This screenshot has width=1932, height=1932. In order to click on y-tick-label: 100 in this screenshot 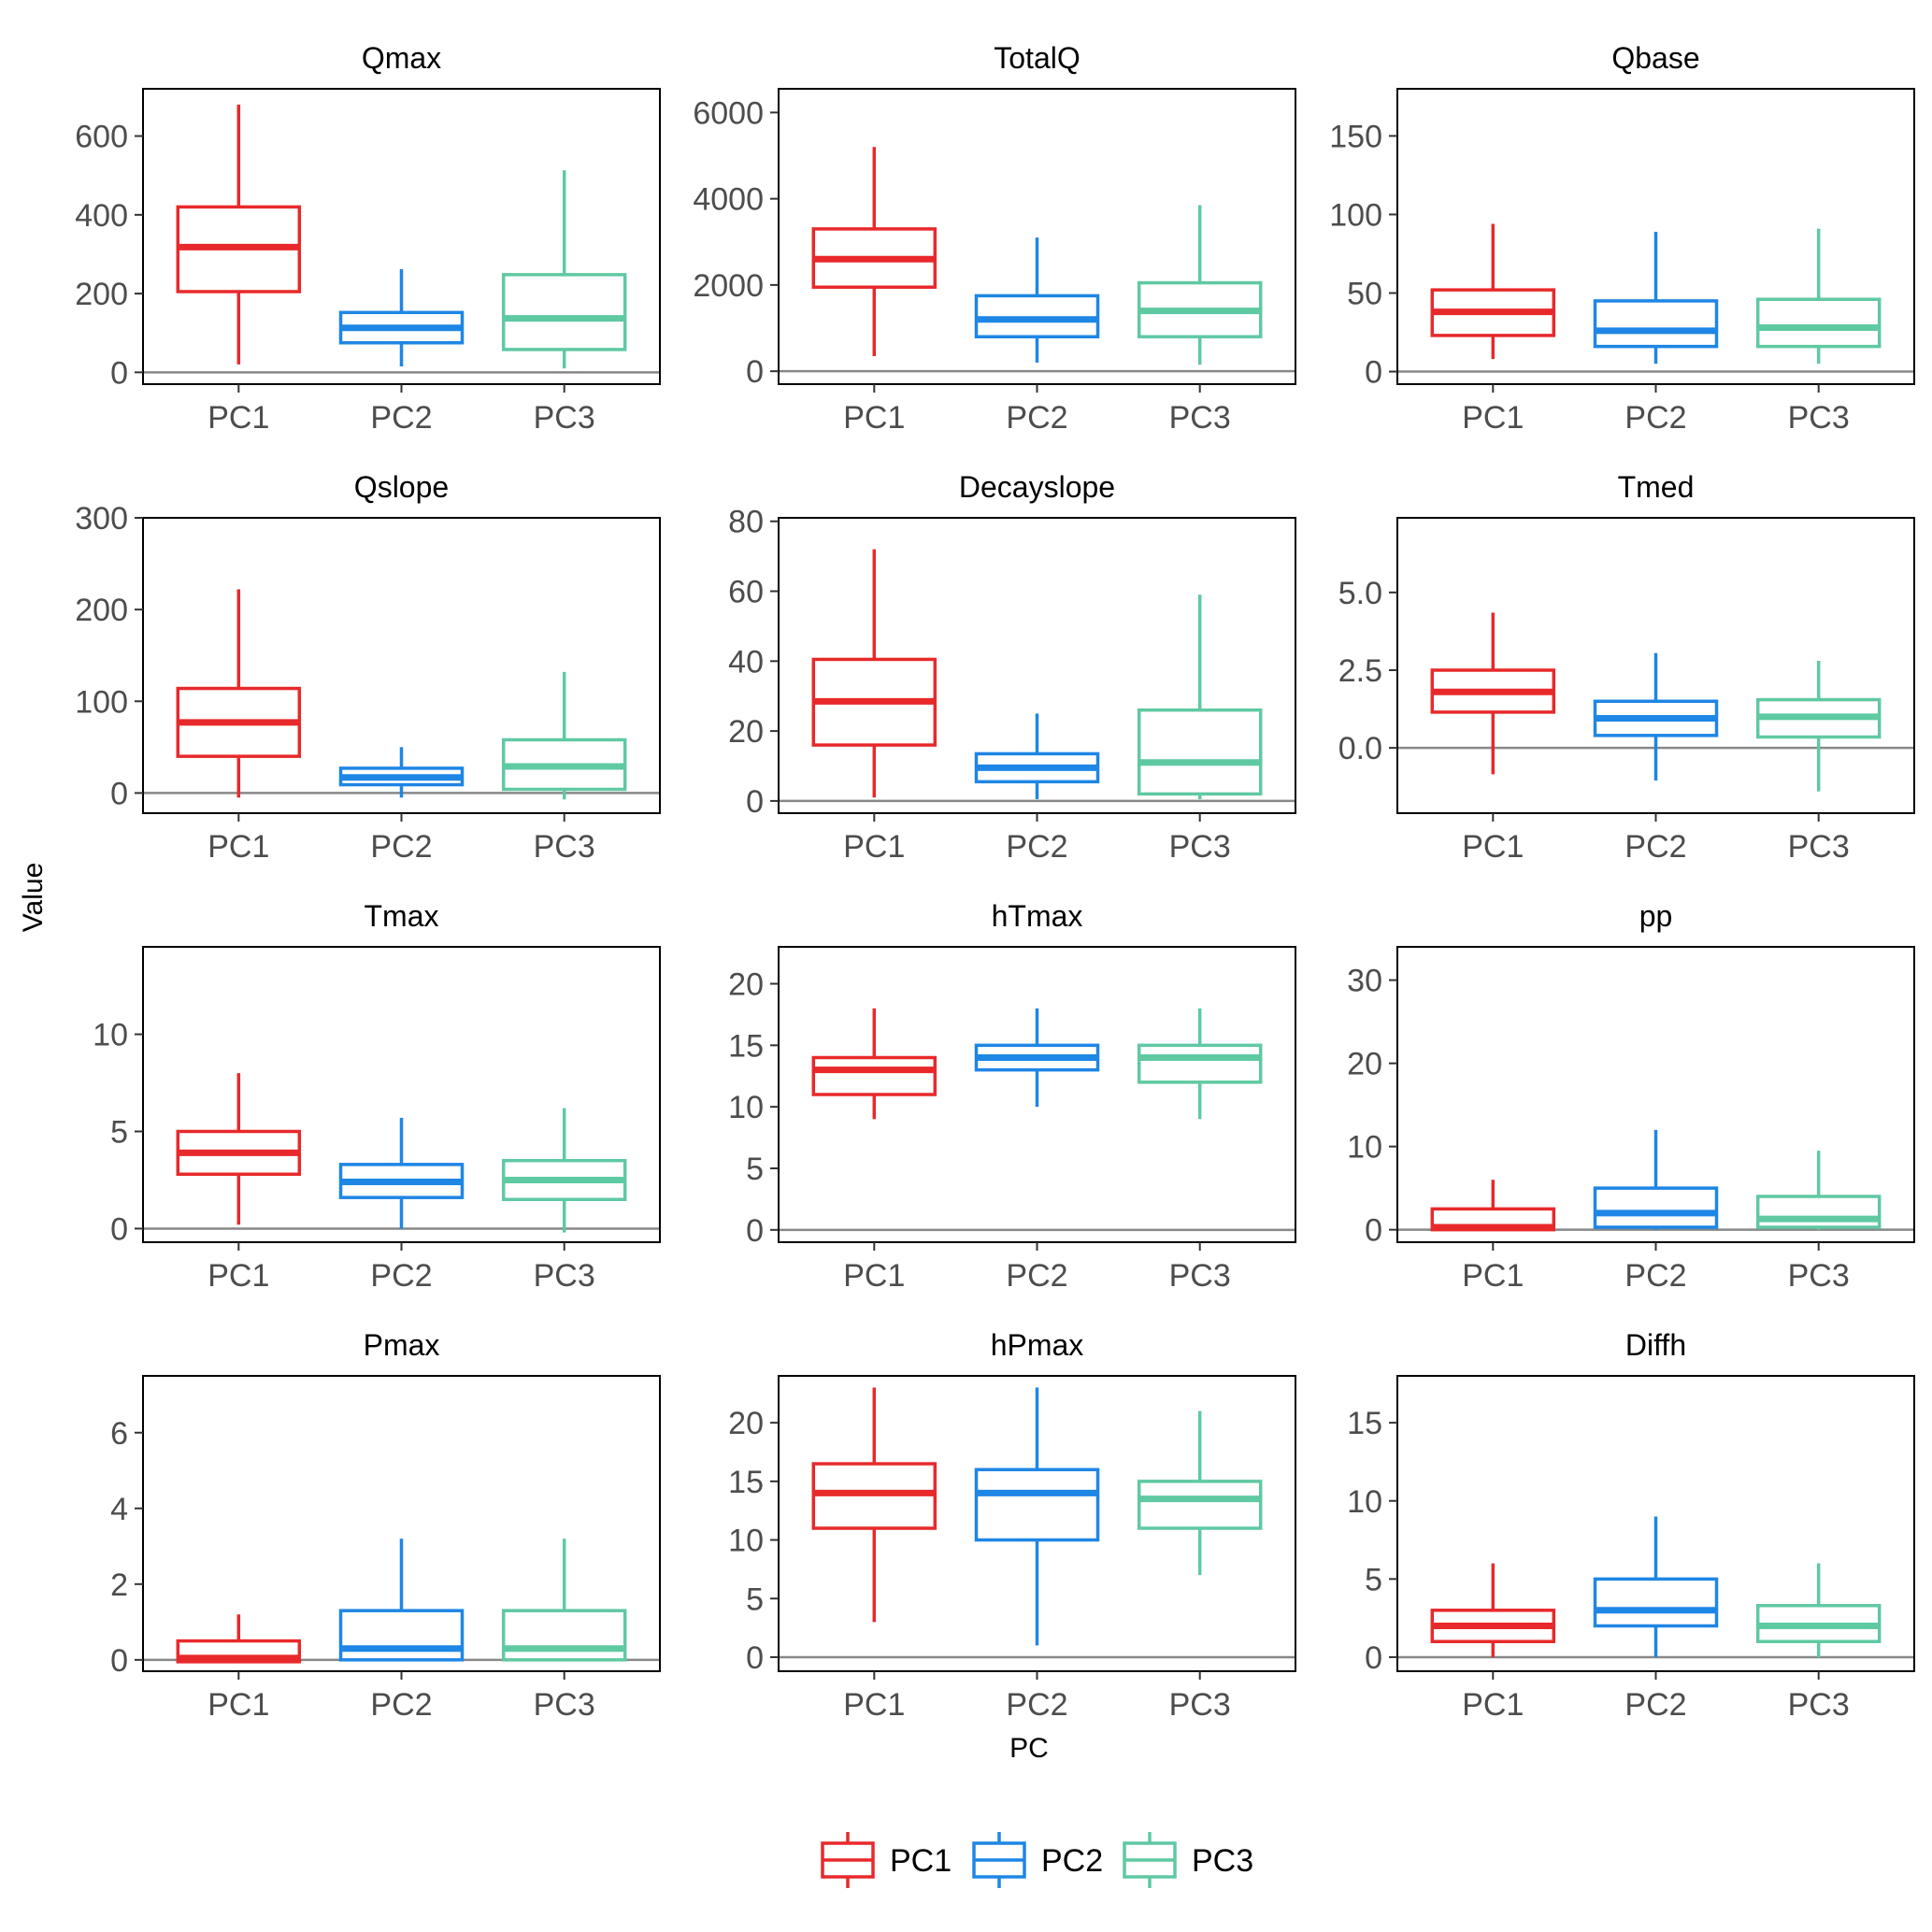, I will do `click(101, 702)`.